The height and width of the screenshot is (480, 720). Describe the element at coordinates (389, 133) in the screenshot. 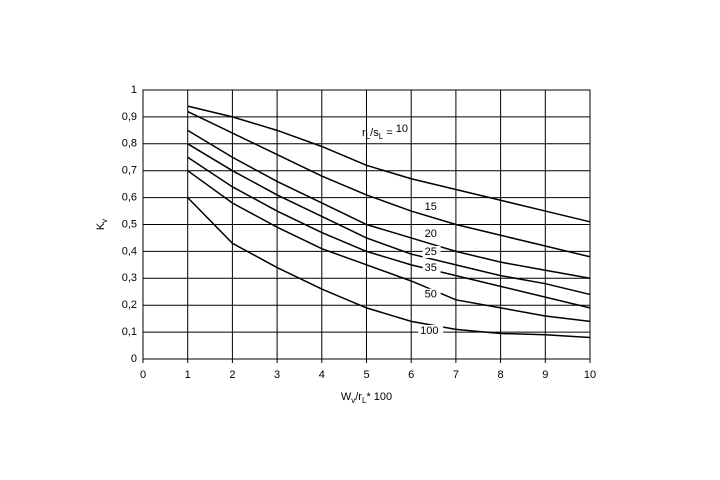

I see `label-part: =` at that location.